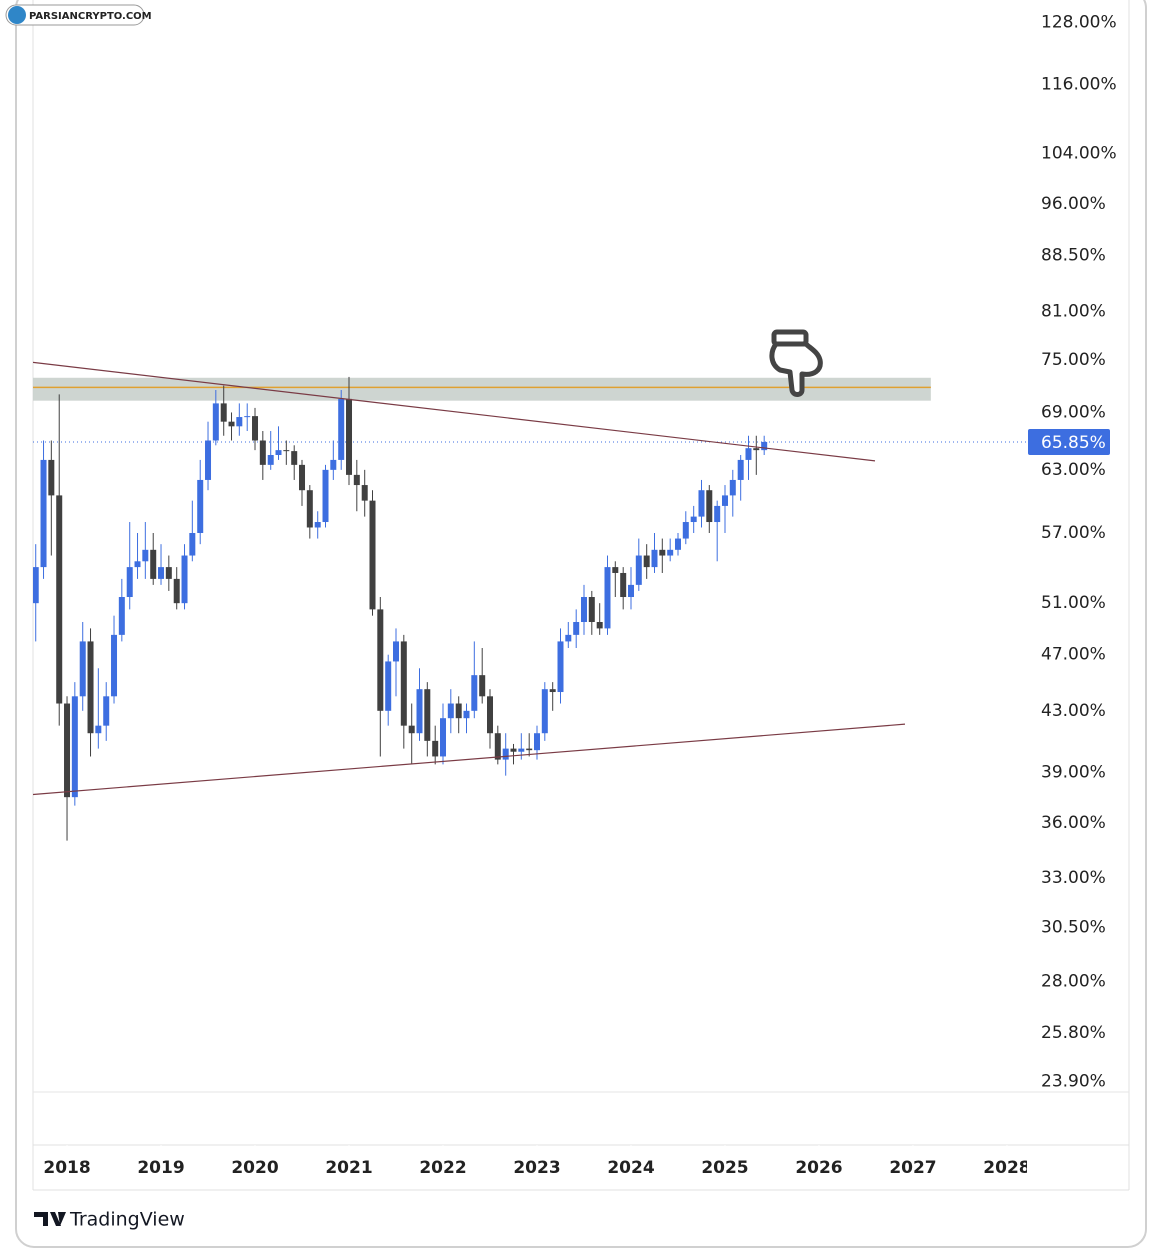 Image resolution: width=1162 pixels, height=1257 pixels. I want to click on y-tick-label: 88.50%, so click(1073, 255).